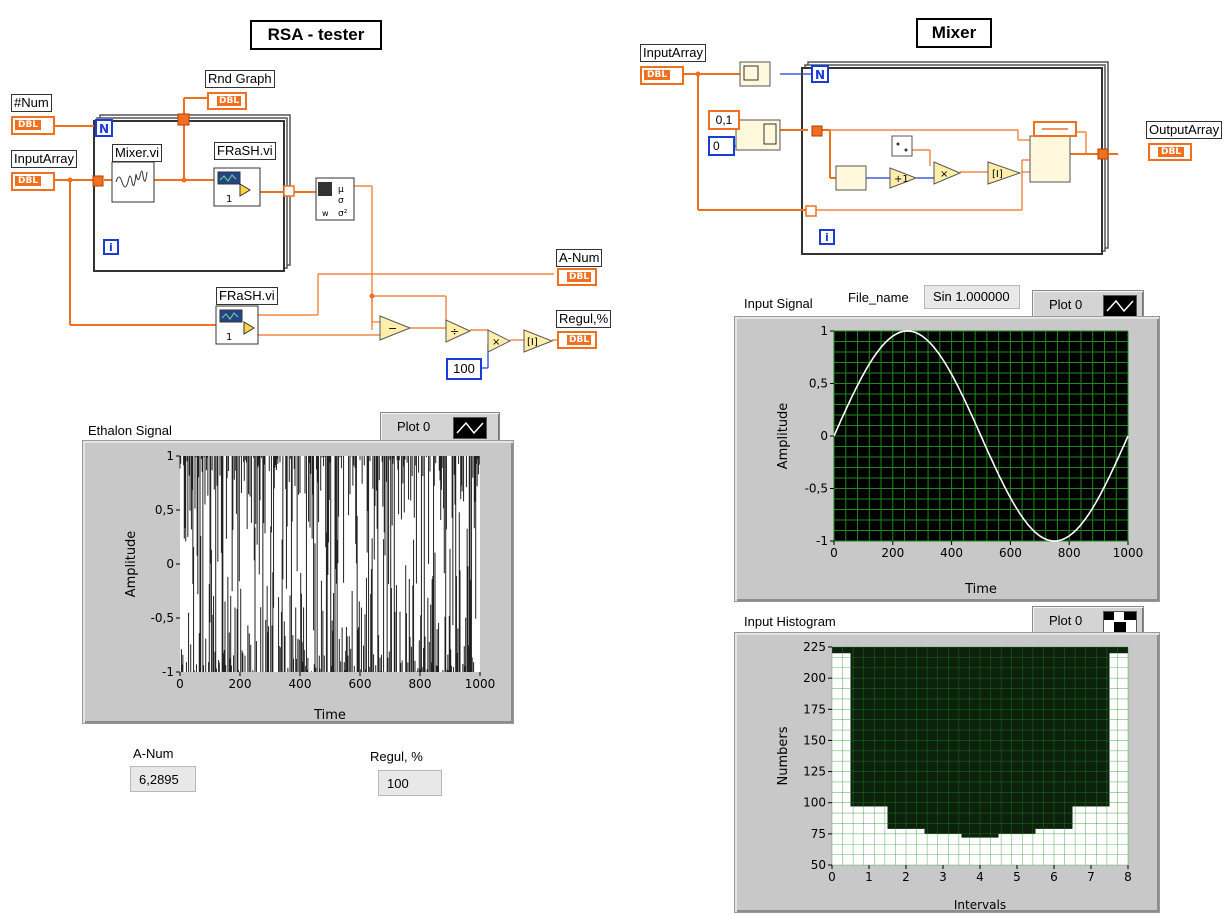 This screenshot has width=1232, height=915. I want to click on ethalon-graph-title: Ethalon Signal, so click(130, 430).